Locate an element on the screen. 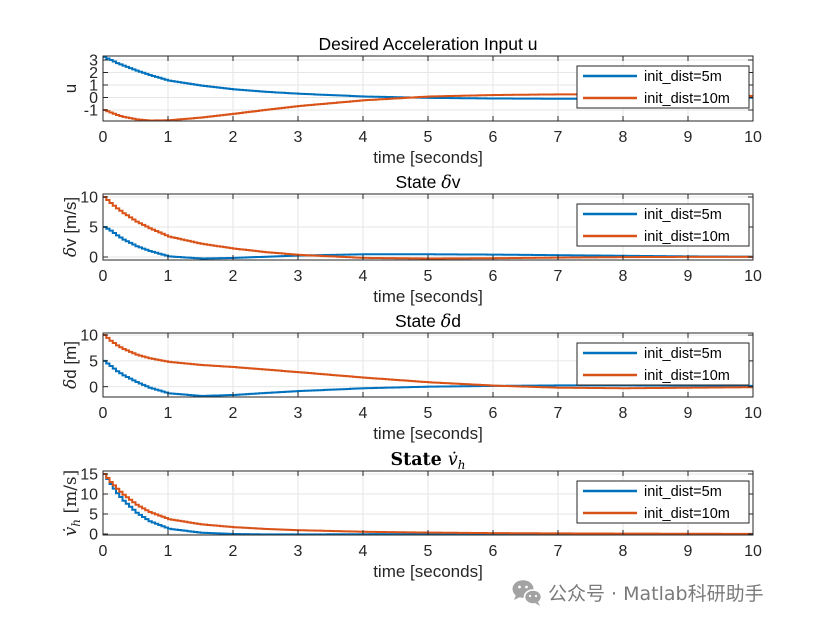 The image size is (829, 625). y-axis-label: v̇h [m/s] is located at coordinates (72, 503).